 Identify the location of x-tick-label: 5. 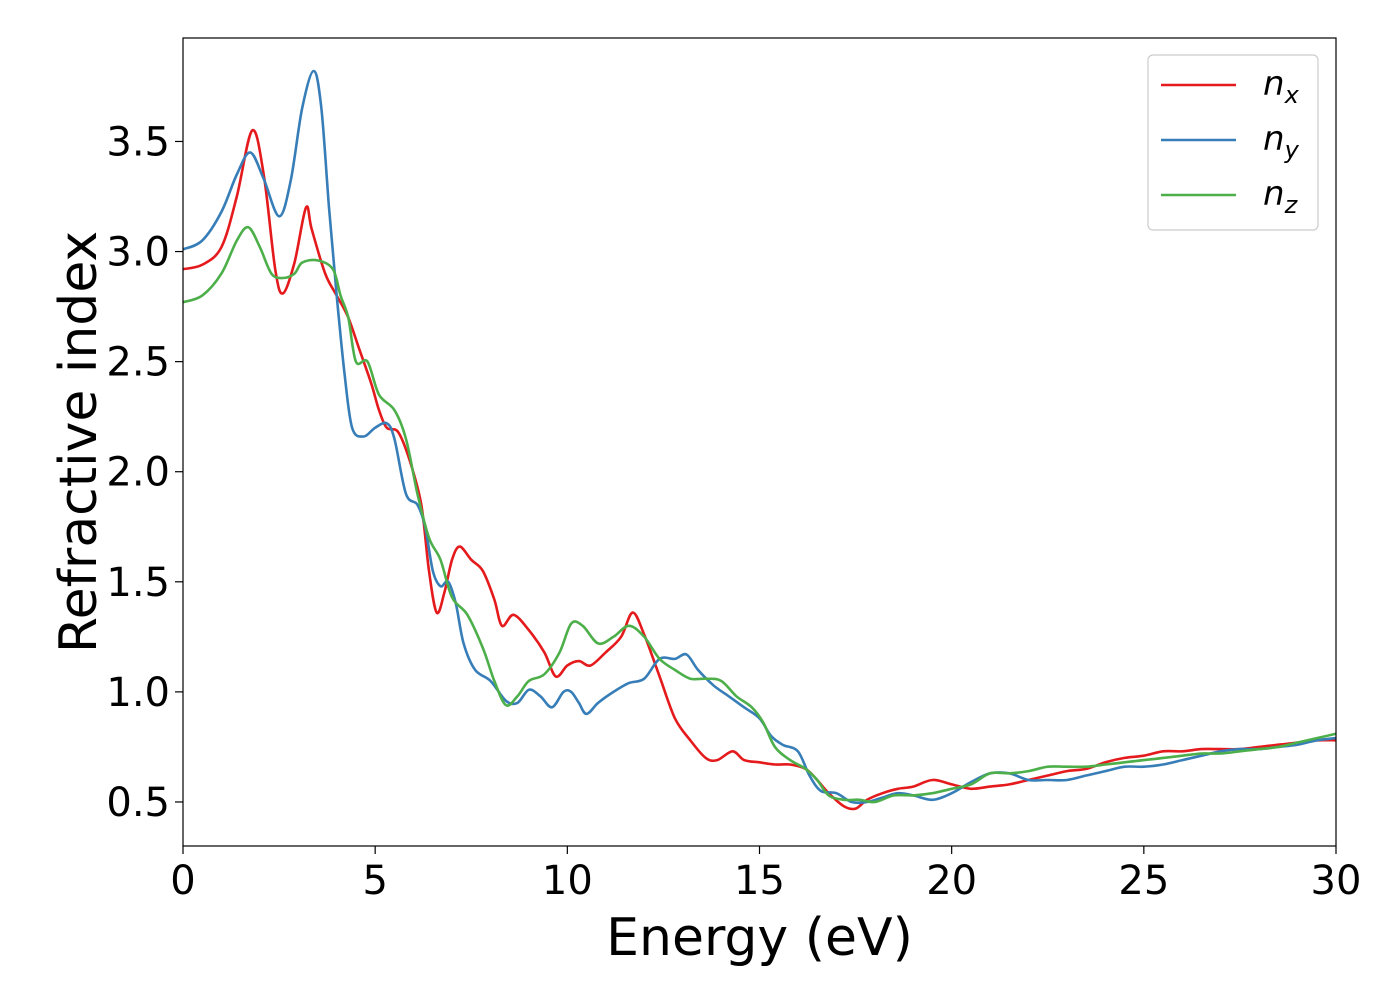
(374, 881).